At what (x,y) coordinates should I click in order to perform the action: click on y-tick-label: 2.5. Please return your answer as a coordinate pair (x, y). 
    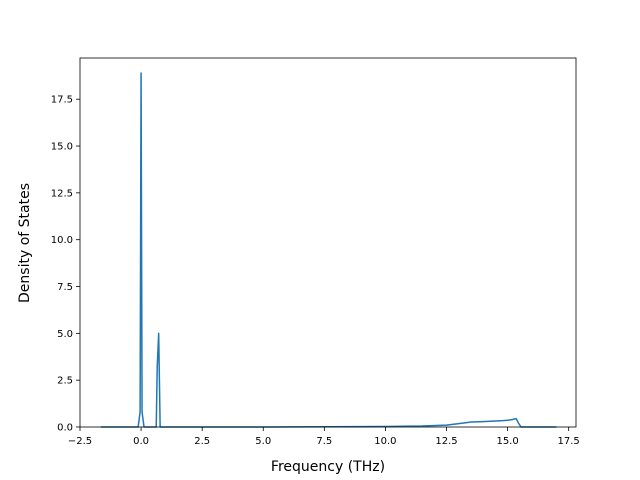
    Looking at the image, I should click on (65, 381).